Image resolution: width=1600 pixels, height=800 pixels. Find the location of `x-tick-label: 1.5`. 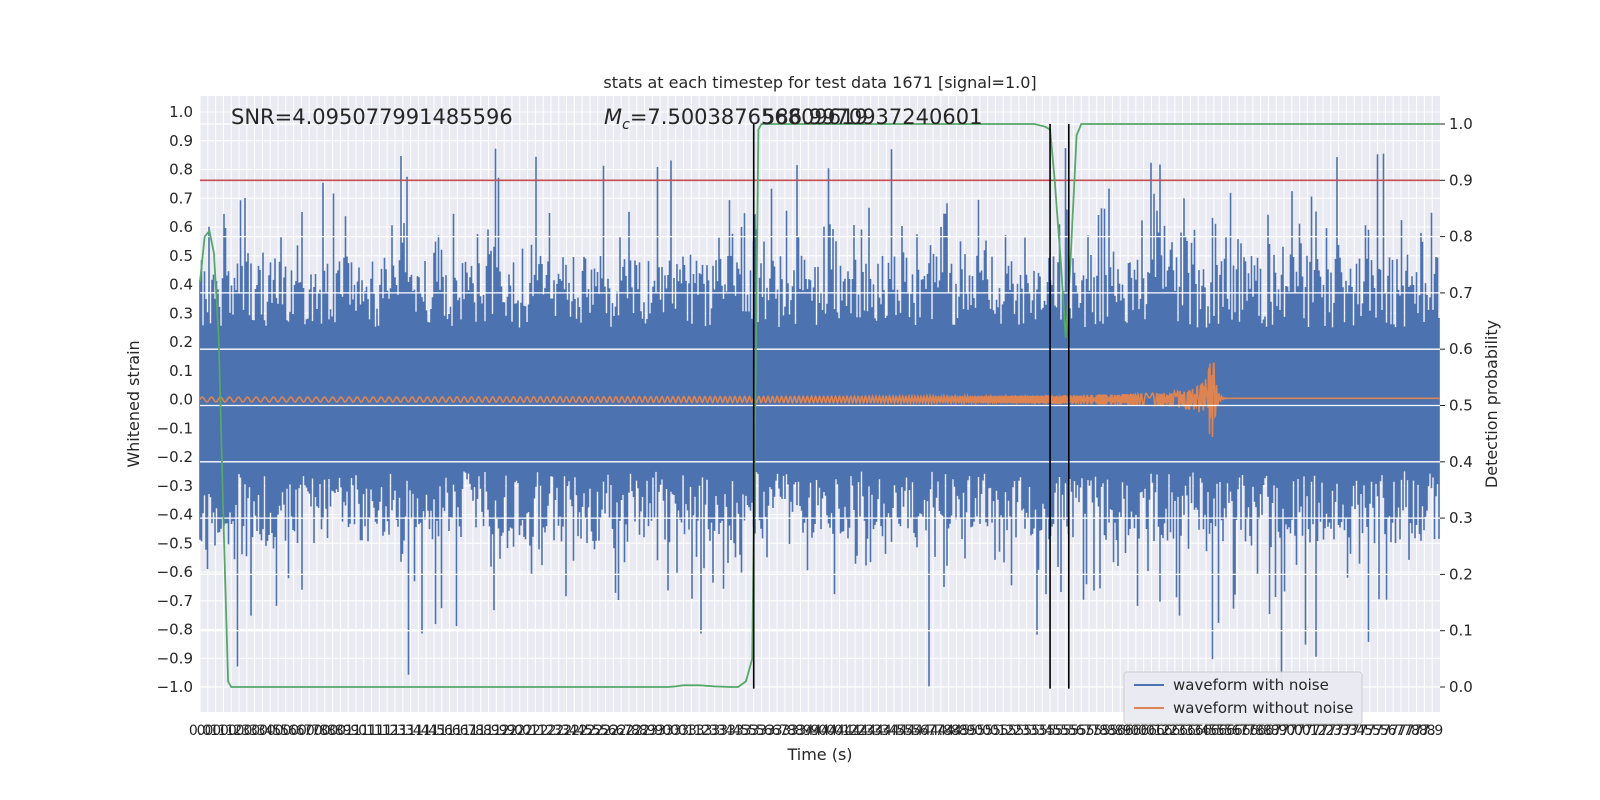

x-tick-label: 1.5 is located at coordinates (434, 731).